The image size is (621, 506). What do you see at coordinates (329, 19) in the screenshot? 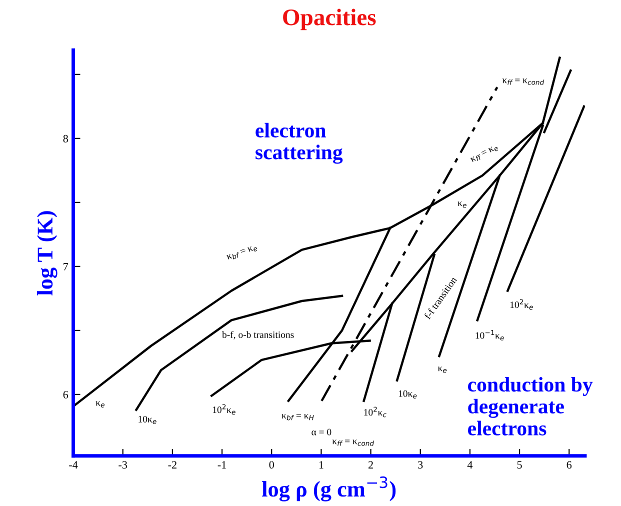
I see `chart-title: Opacities` at bounding box center [329, 19].